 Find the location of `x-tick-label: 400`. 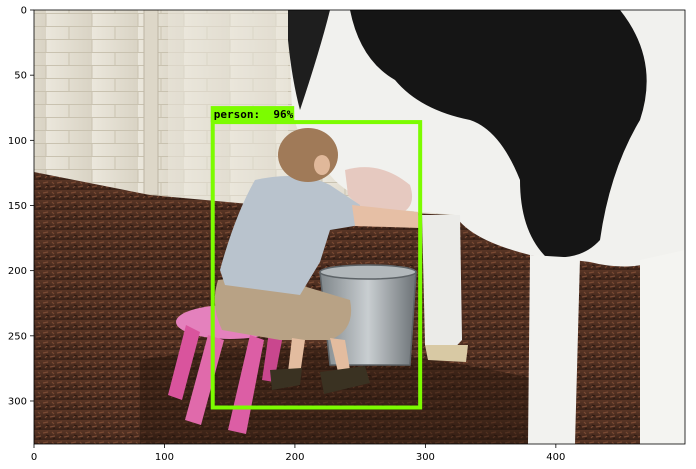

x-tick-label: 400 is located at coordinates (555, 457).